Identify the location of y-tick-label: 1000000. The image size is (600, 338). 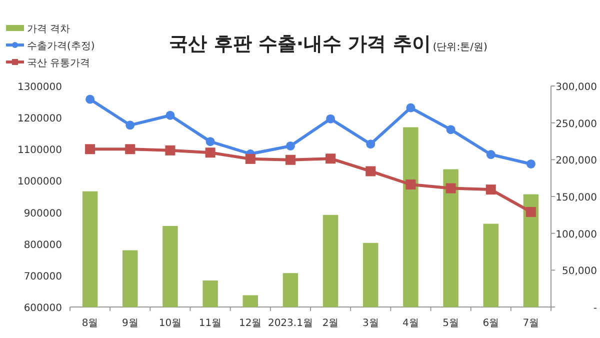
(39, 182).